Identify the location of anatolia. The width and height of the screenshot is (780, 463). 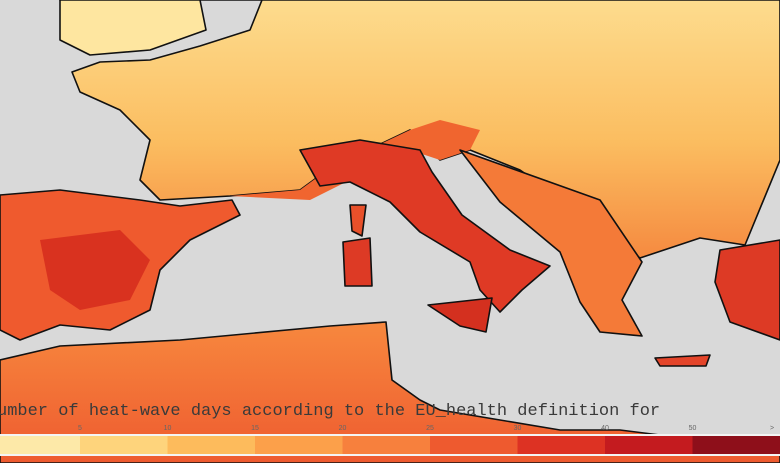
(747, 290).